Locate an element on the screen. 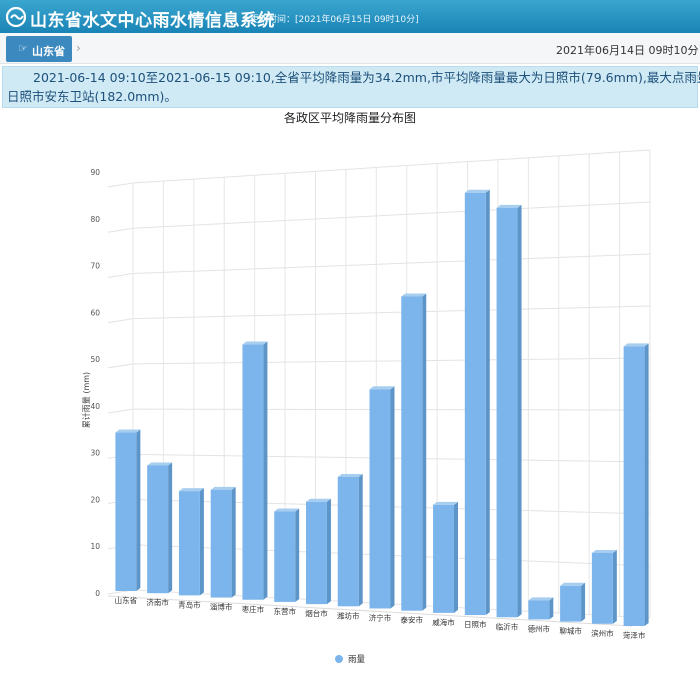 This screenshot has height=683, width=700. chart-title: 各政区平均降雨量分布图 is located at coordinates (350, 118).